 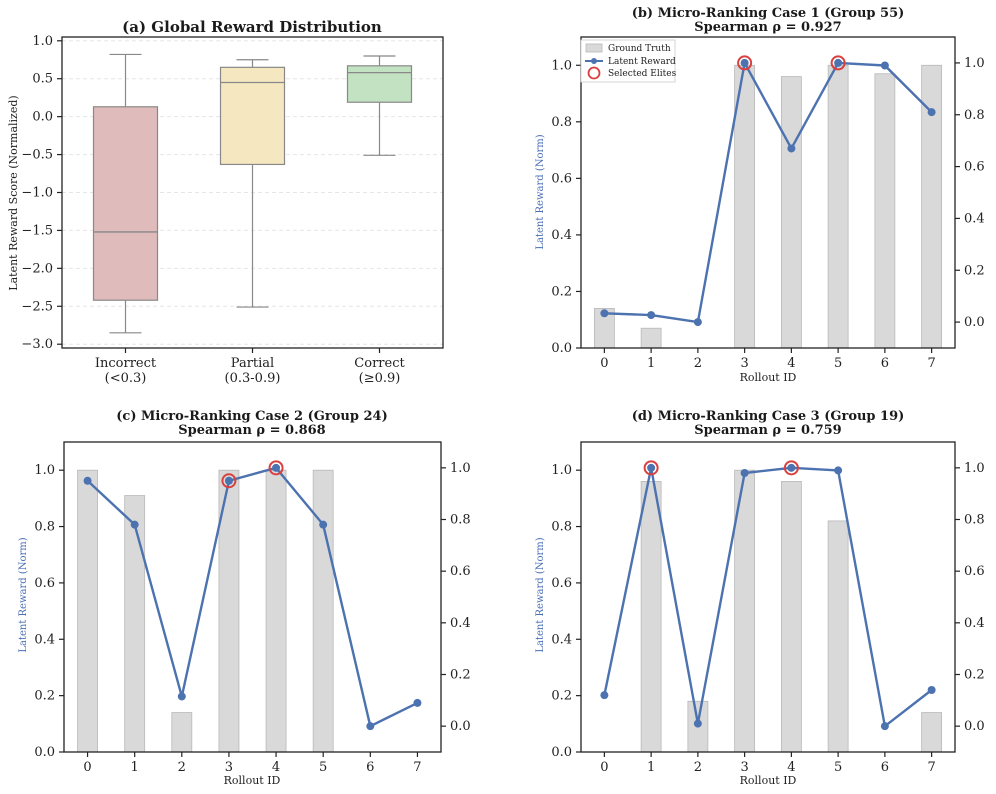 What do you see at coordinates (380, 378) in the screenshot?
I see `x-tick-label: (≥0.9)` at bounding box center [380, 378].